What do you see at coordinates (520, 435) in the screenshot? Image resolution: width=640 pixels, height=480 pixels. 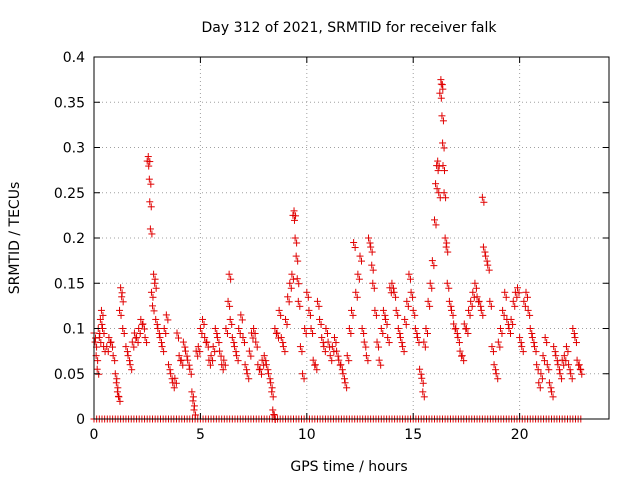 I see `x-tick-label: 20` at bounding box center [520, 435].